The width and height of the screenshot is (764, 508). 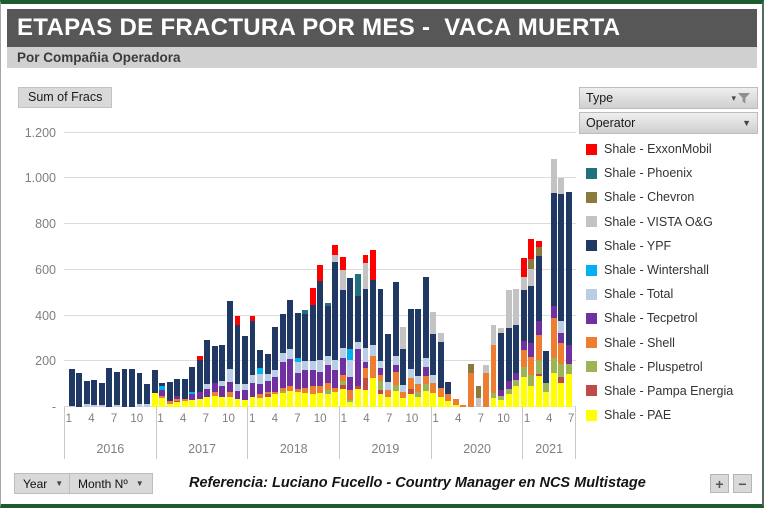 I want to click on y-axis: 1.200 1.000 800 600 400 200 -, so click(x=31, y=269).